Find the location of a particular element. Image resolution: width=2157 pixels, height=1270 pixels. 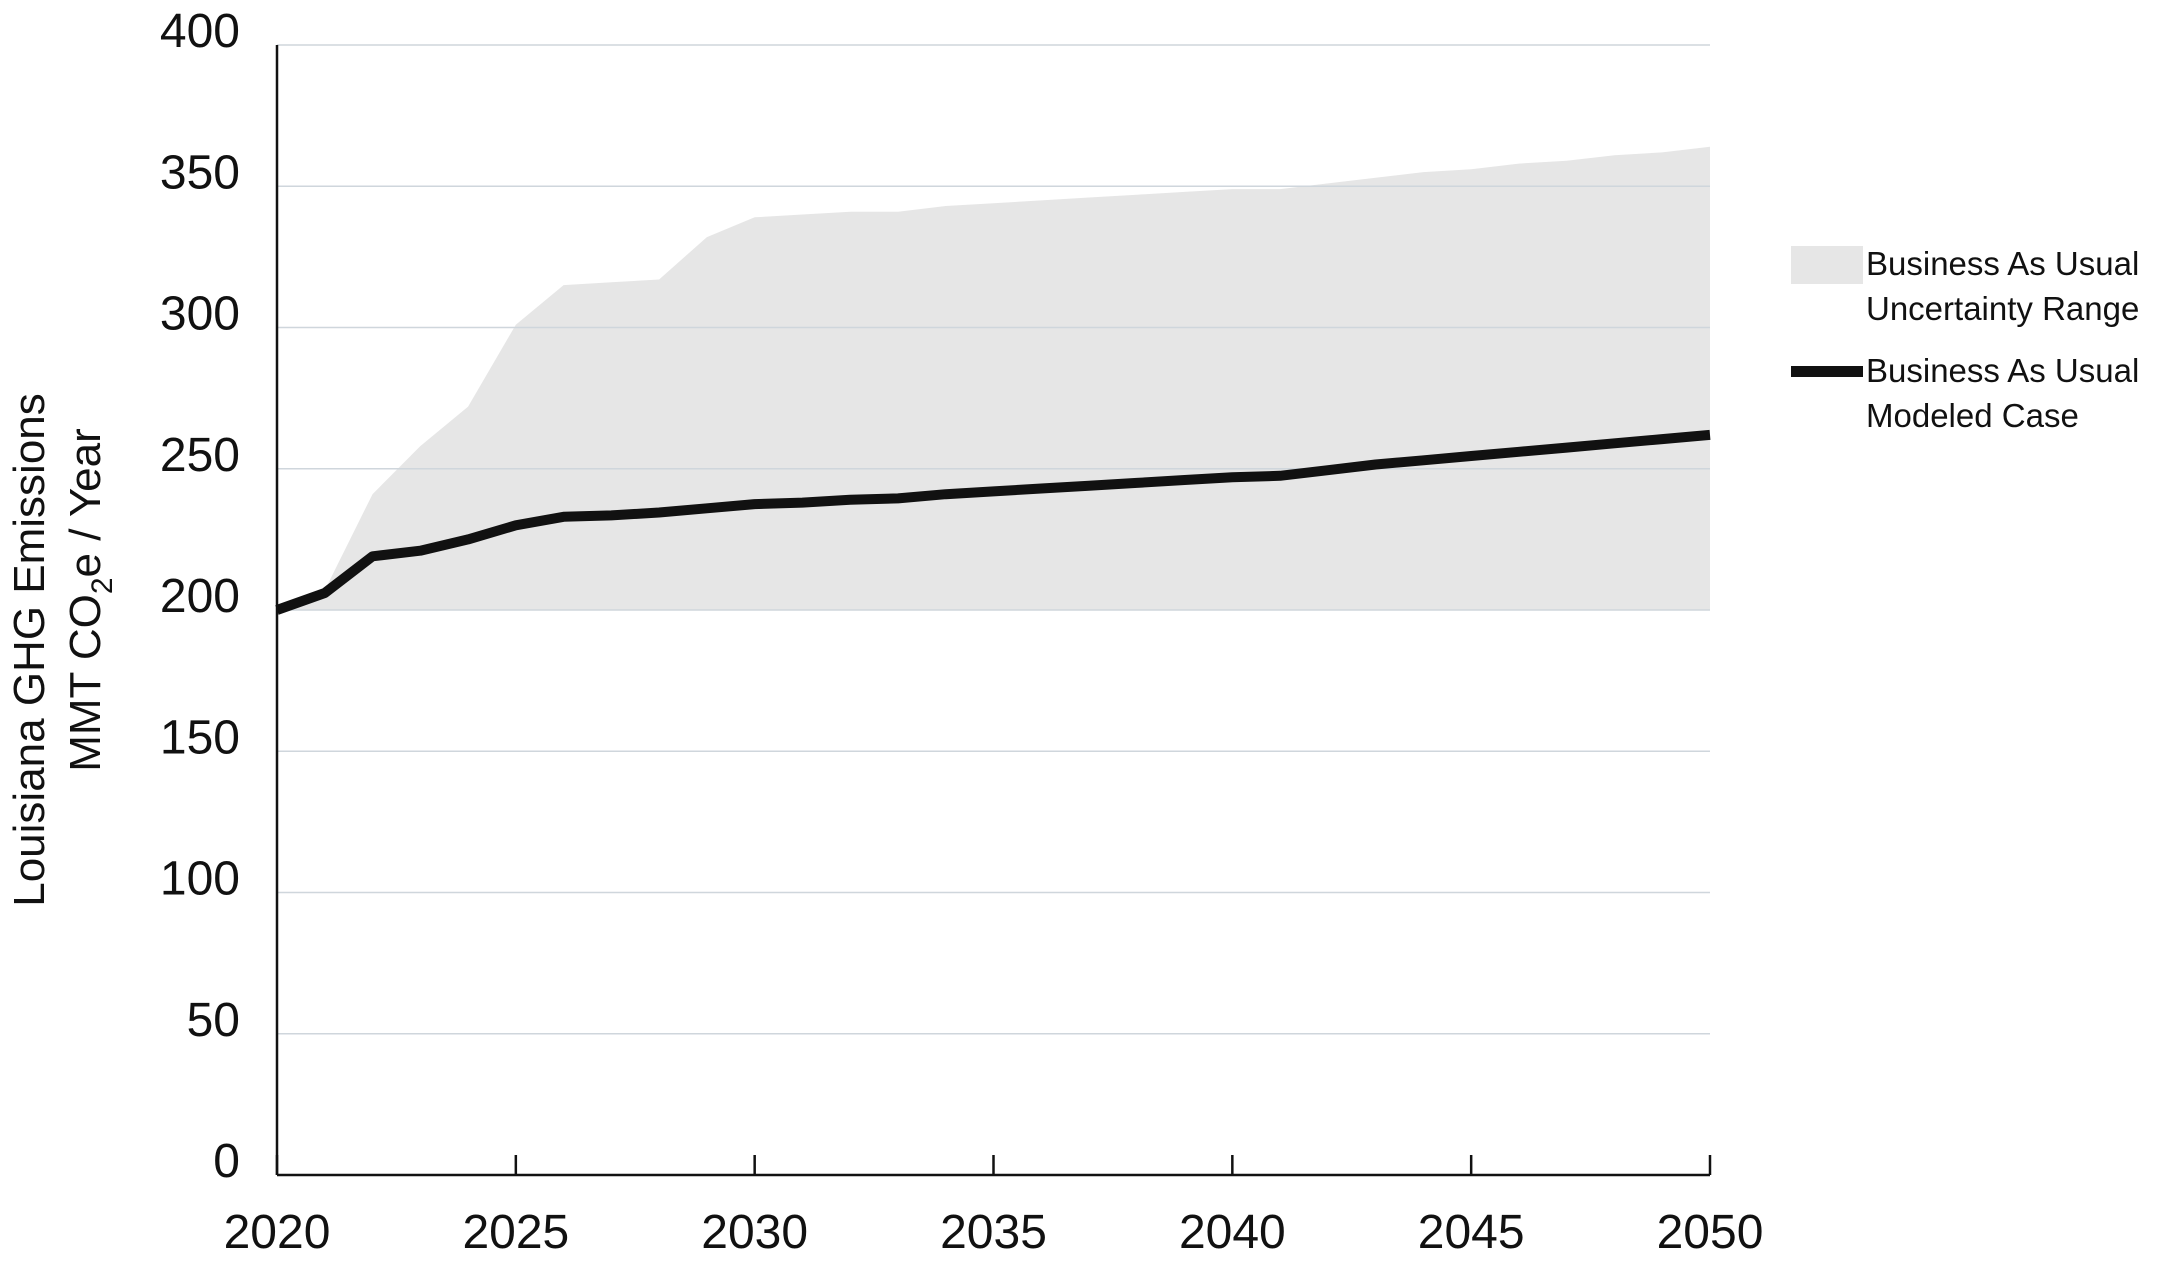

modeled-case-line-layer is located at coordinates (993, 522).